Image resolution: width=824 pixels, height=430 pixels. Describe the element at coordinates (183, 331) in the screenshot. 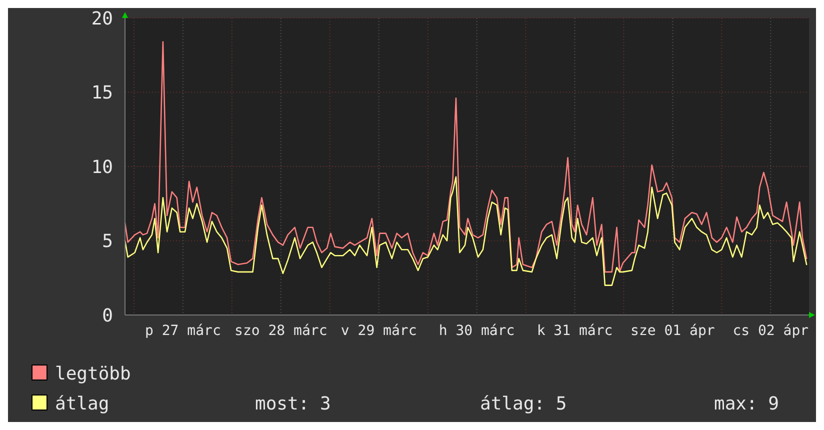

I see `x-tick-label: p 27 márc` at that location.